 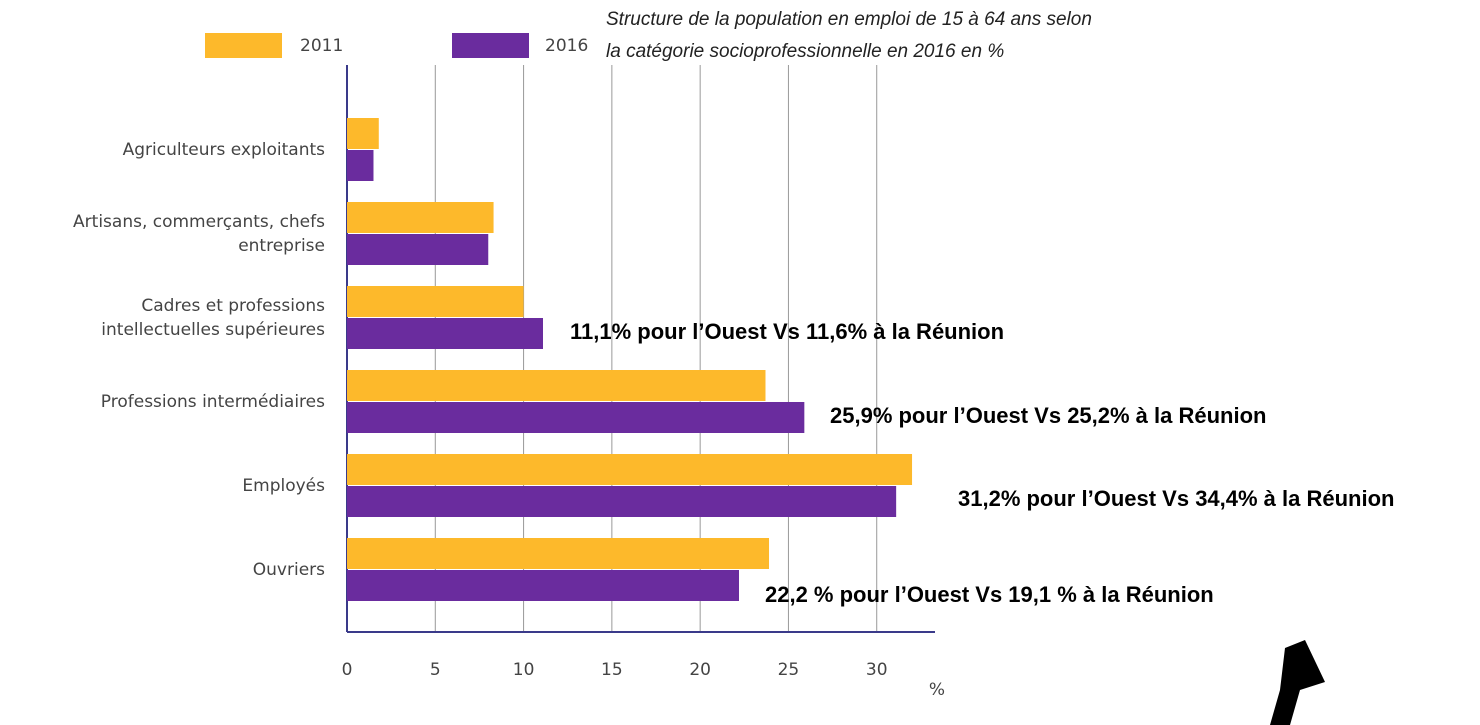 I want to click on y-tick-label: Professions intermédiaires, so click(x=213, y=402).